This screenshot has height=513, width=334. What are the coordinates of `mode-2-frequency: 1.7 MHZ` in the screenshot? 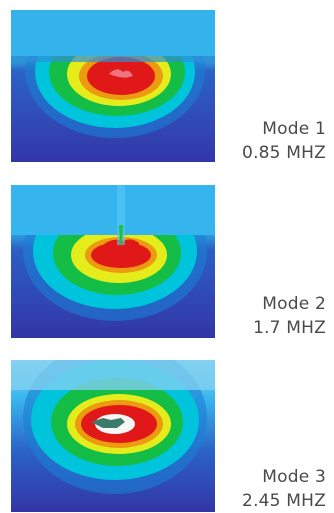 It's located at (289, 328).